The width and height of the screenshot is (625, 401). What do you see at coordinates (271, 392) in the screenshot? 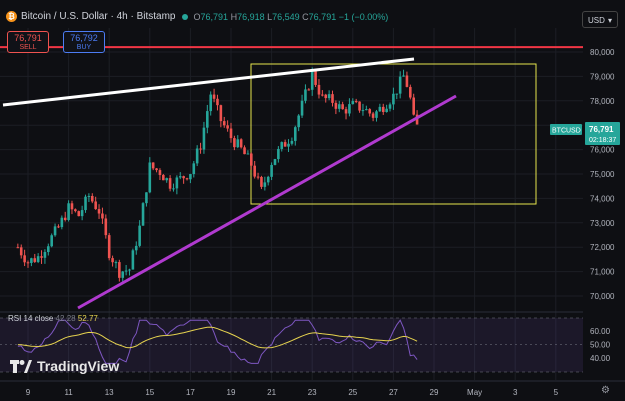
I see `time-tick-label: 21` at bounding box center [271, 392].